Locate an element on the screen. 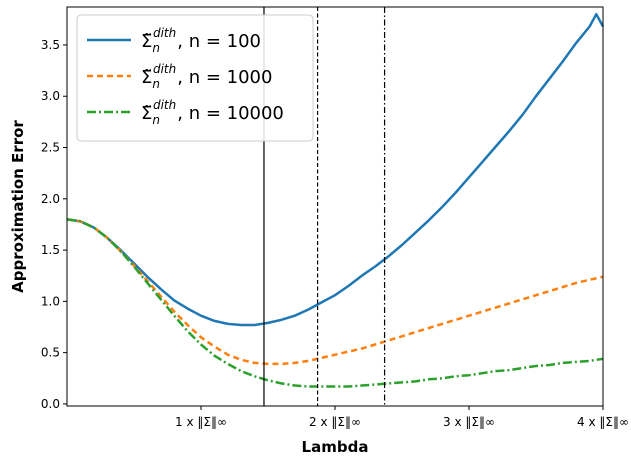 This screenshot has width=631, height=456. y-tick-label: 2.0 is located at coordinates (50, 199).